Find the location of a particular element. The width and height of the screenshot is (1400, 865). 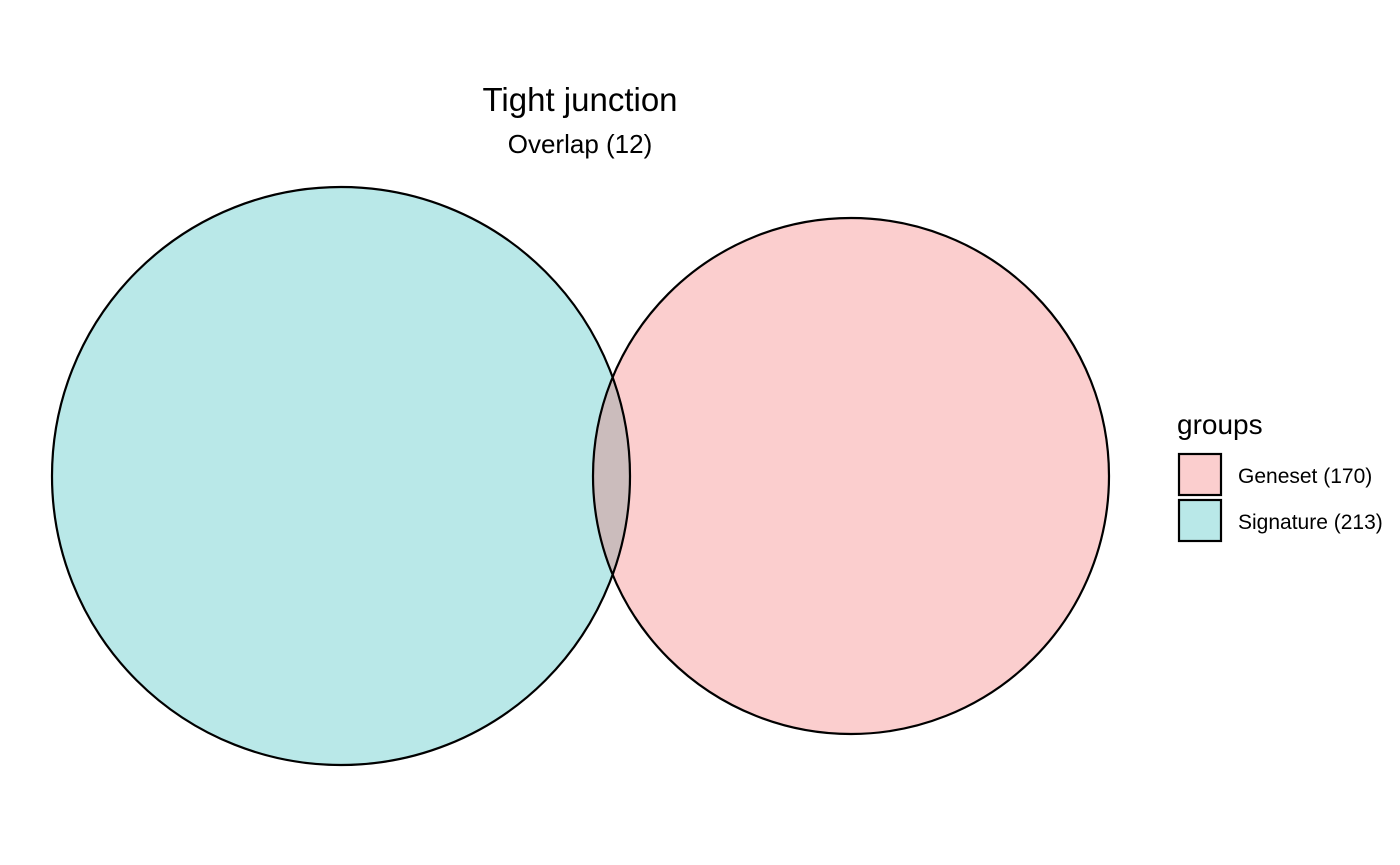

legend-title: groups is located at coordinates (1220, 424).